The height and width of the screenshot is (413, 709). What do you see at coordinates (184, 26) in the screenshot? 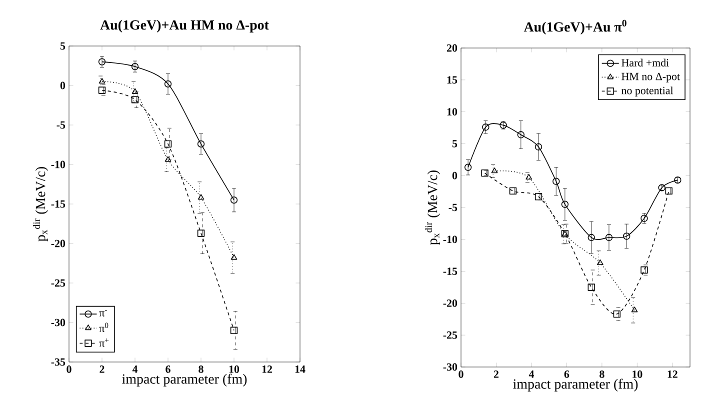
I see `chart-title: Au(1GeV)+Au HM no Δ-pot` at bounding box center [184, 26].